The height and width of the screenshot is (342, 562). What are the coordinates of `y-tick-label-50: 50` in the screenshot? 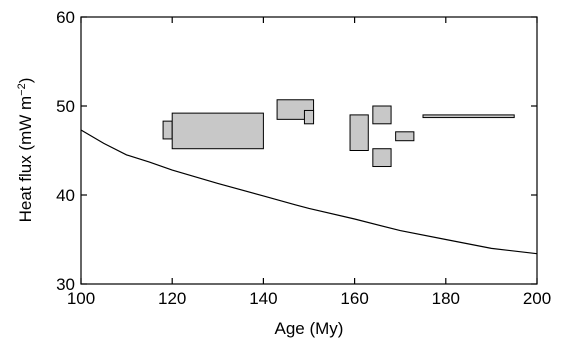 It's located at (65, 106).